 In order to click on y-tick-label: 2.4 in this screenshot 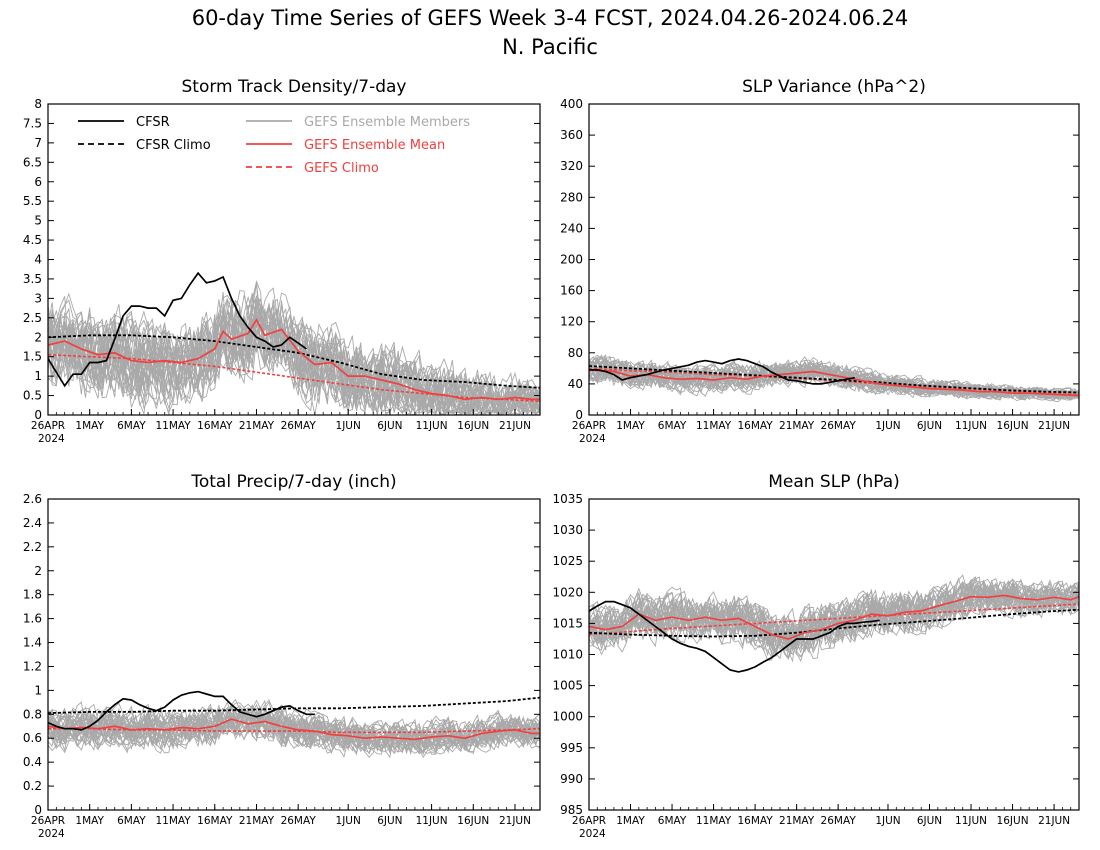, I will do `click(32, 523)`.